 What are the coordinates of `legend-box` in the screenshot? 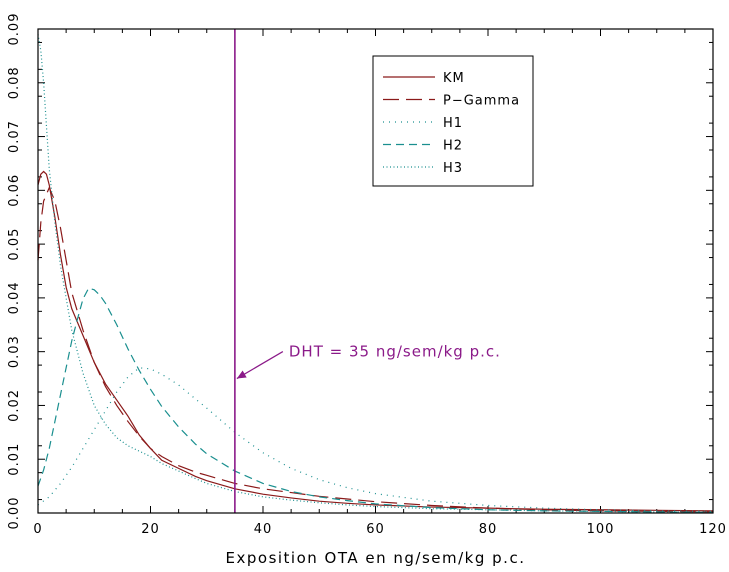 It's located at (453, 121).